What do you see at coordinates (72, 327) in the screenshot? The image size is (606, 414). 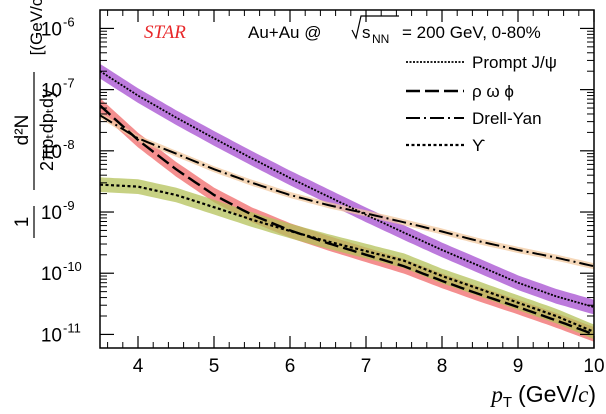 I see `y-tick-exponent: -11` at bounding box center [72, 327].